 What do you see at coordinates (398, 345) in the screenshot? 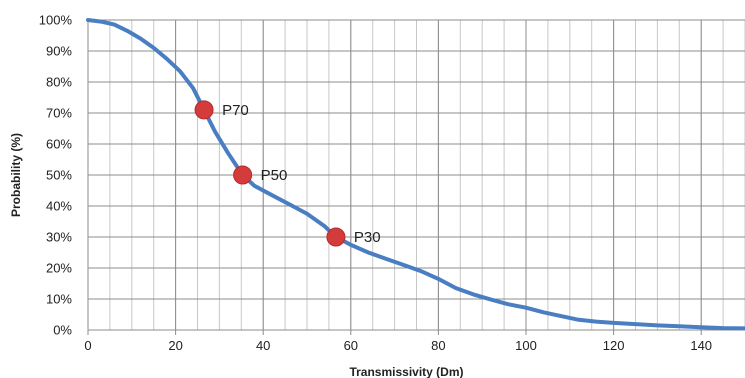
I see `x-tick-labels: 0 20 40 60 80 100 120 140` at bounding box center [398, 345].